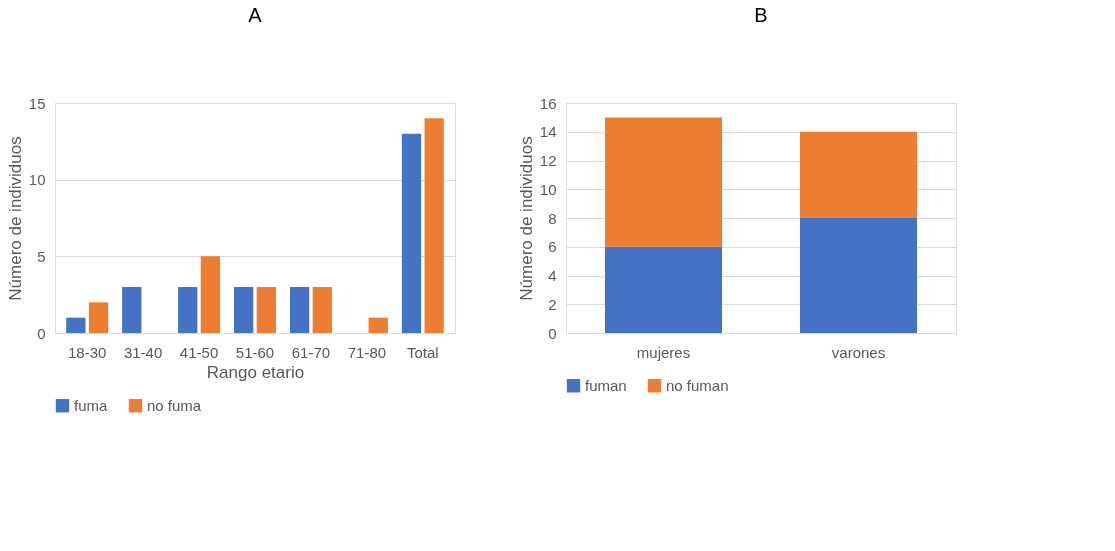 The width and height of the screenshot is (1115, 551). Describe the element at coordinates (255, 15) in the screenshot. I see `chart-title: A` at that location.